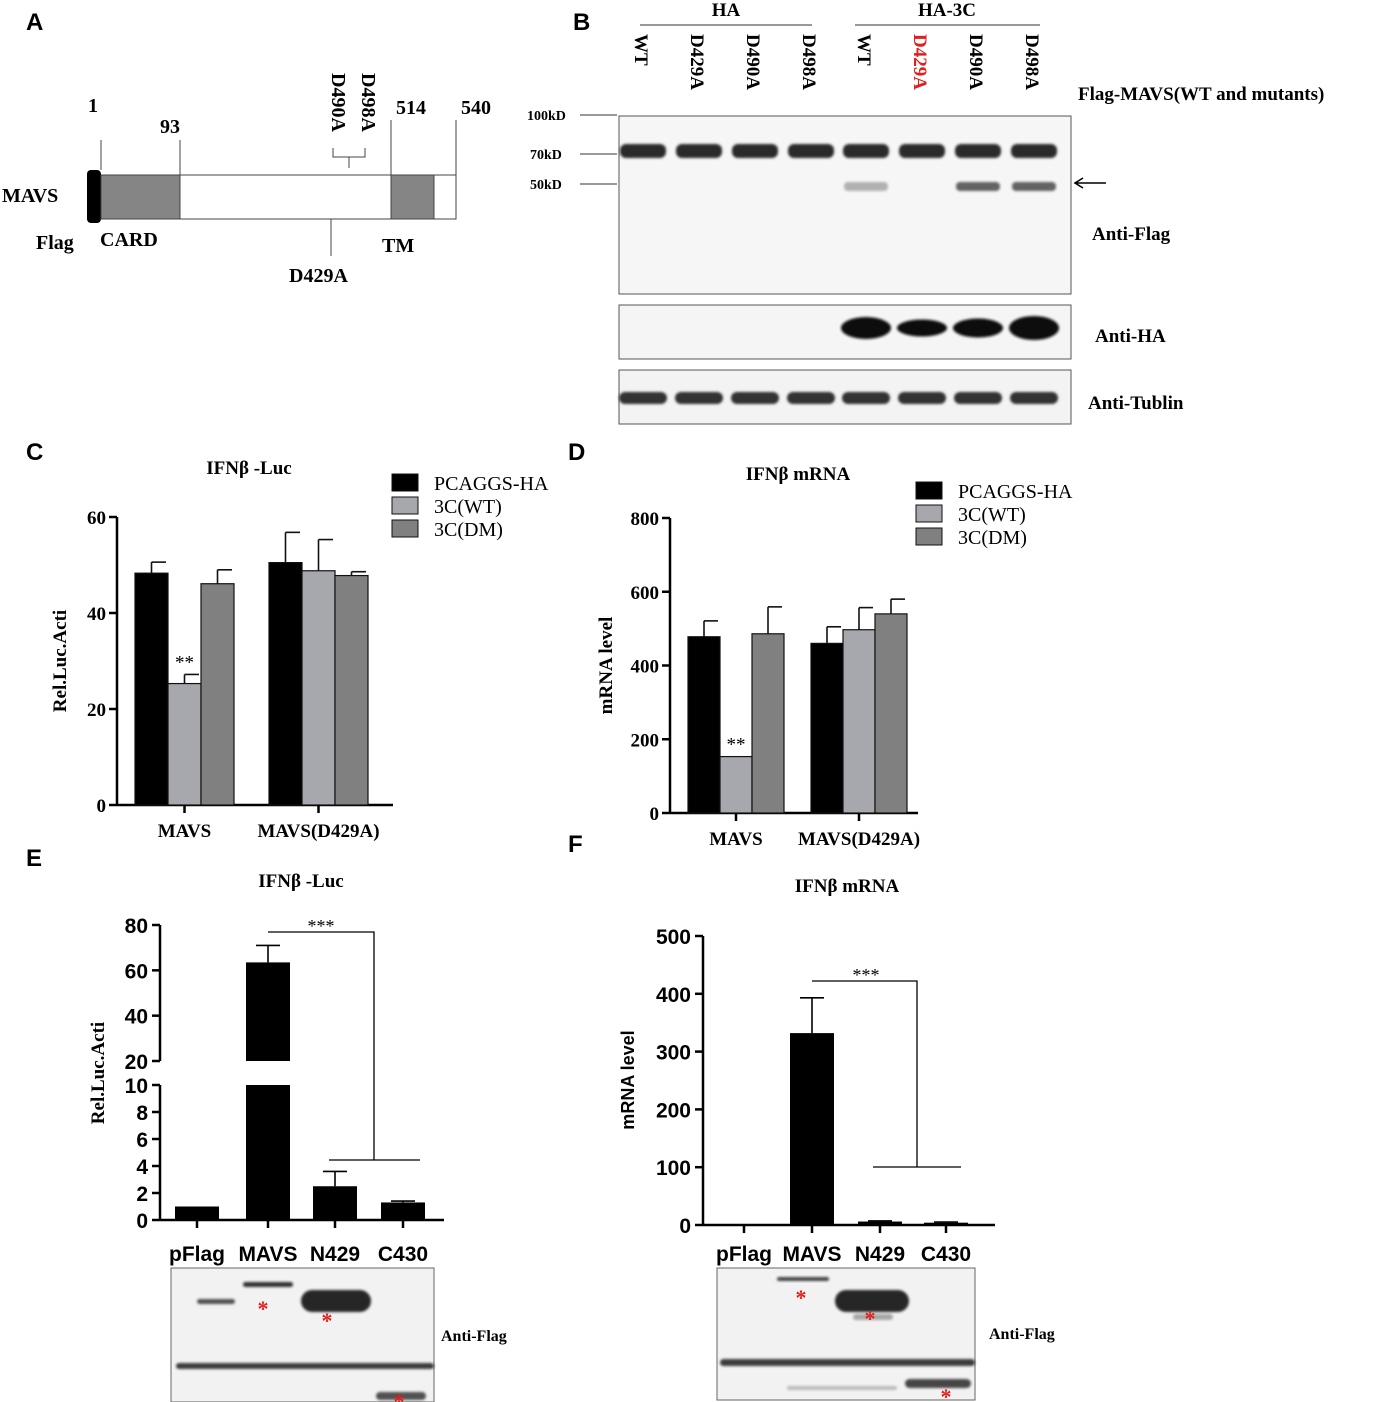  Describe the element at coordinates (321, 926) in the screenshot. I see `significance-marker: ***` at that location.